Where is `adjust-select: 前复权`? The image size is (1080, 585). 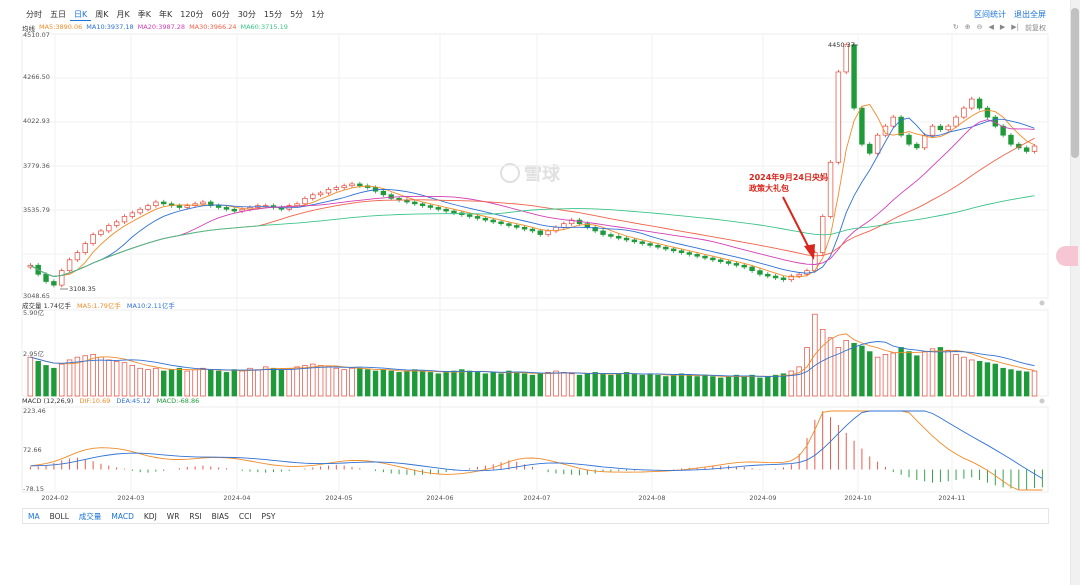 adjust-select: 前复权 is located at coordinates (1035, 28).